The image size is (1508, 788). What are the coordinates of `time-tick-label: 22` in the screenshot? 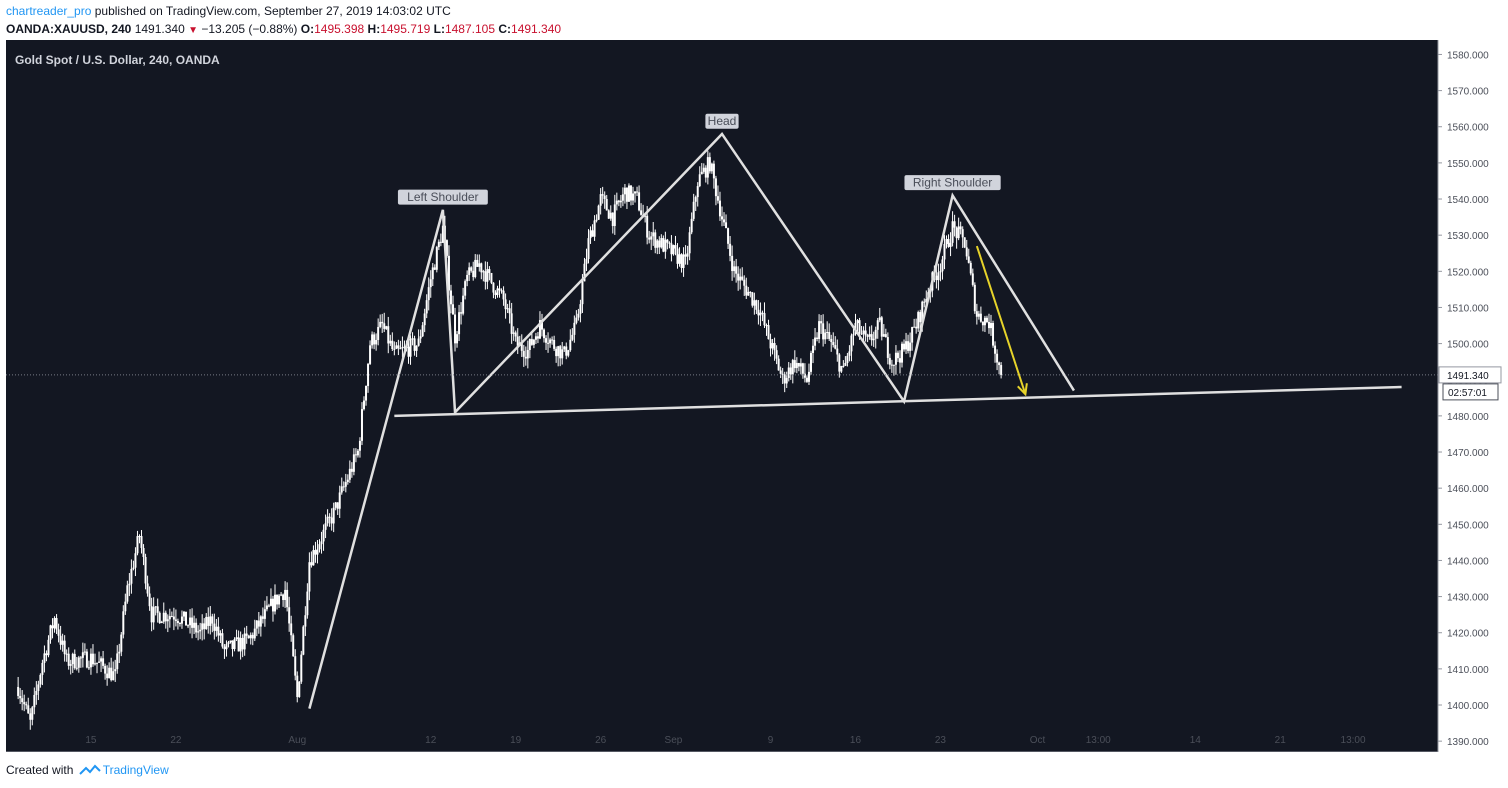 It's located at (176, 740).